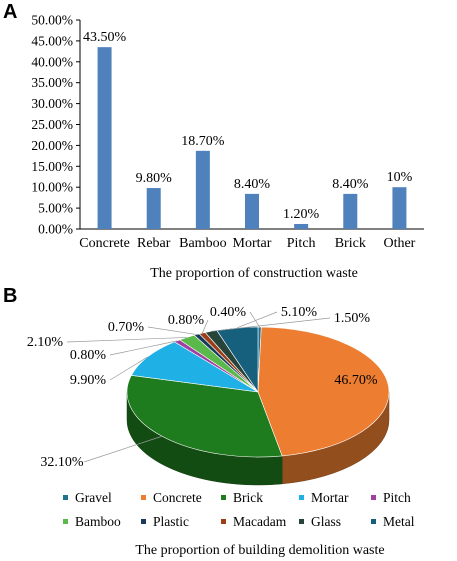  I want to click on data-label: 9.80%, so click(154, 178).